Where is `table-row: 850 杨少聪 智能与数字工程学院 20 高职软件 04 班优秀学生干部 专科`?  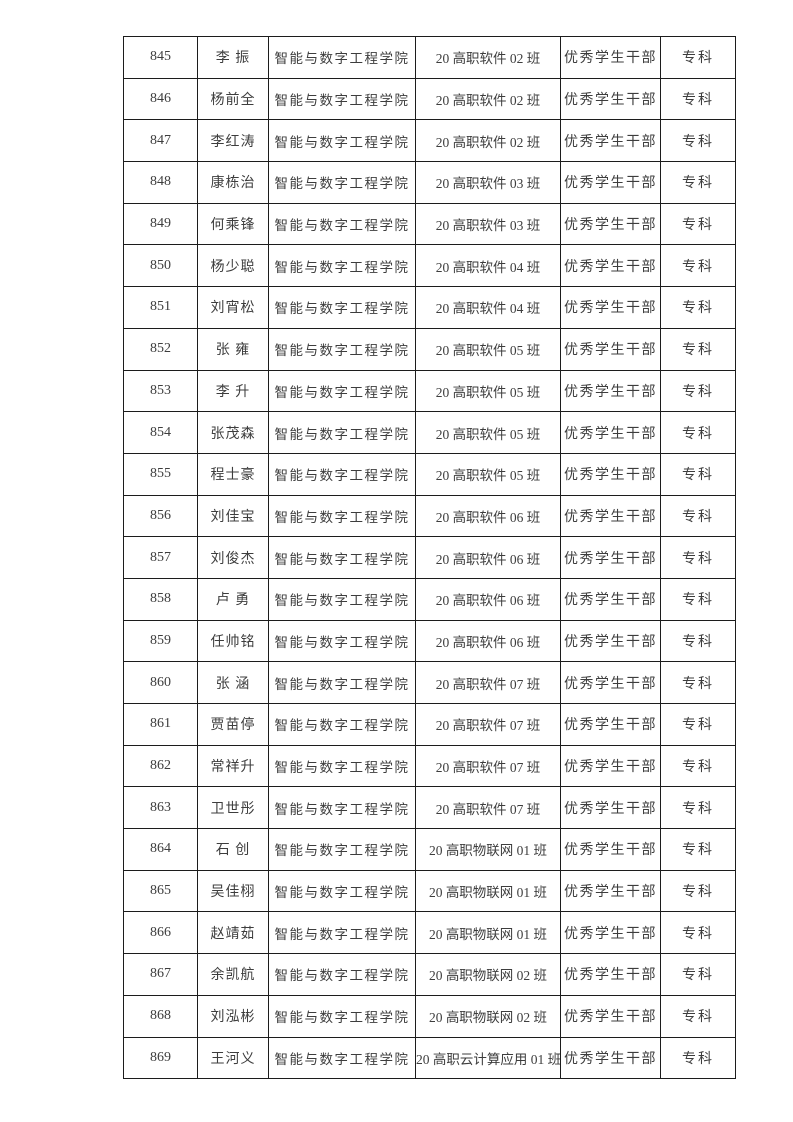 table-row: 850 杨少聪 智能与数字工程学院 20 高职软件 04 班优秀学生干部 专科 is located at coordinates (429, 266).